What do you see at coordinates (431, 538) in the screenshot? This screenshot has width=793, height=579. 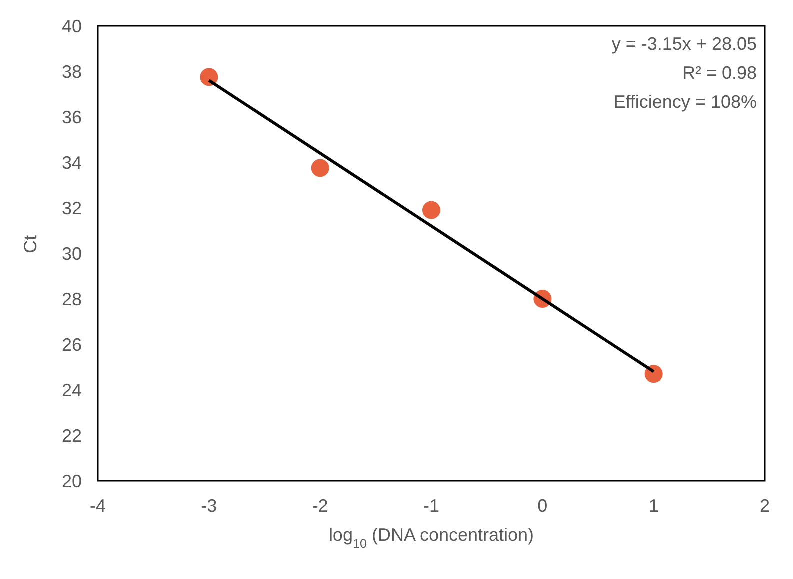 I see `x-axis-title: log$_{10}$ (DNA concentration)` at bounding box center [431, 538].